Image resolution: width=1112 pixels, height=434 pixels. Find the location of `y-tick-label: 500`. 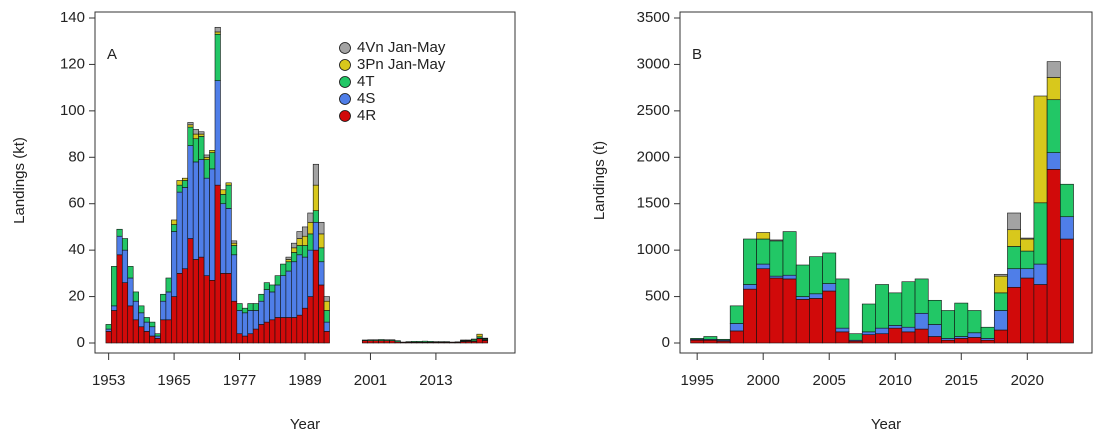

y-tick-label: 500 is located at coordinates (657, 296).